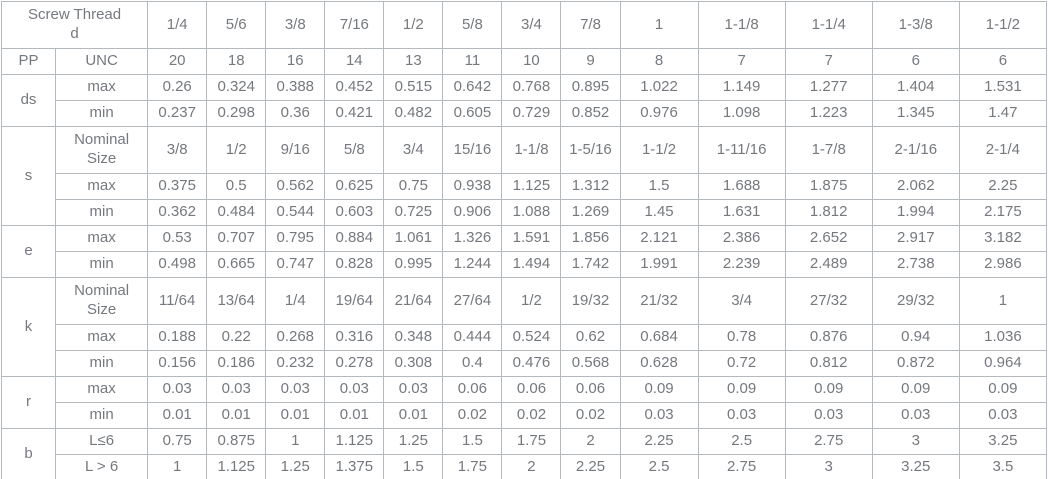  I want to click on table-cell: 0.562, so click(295, 186).